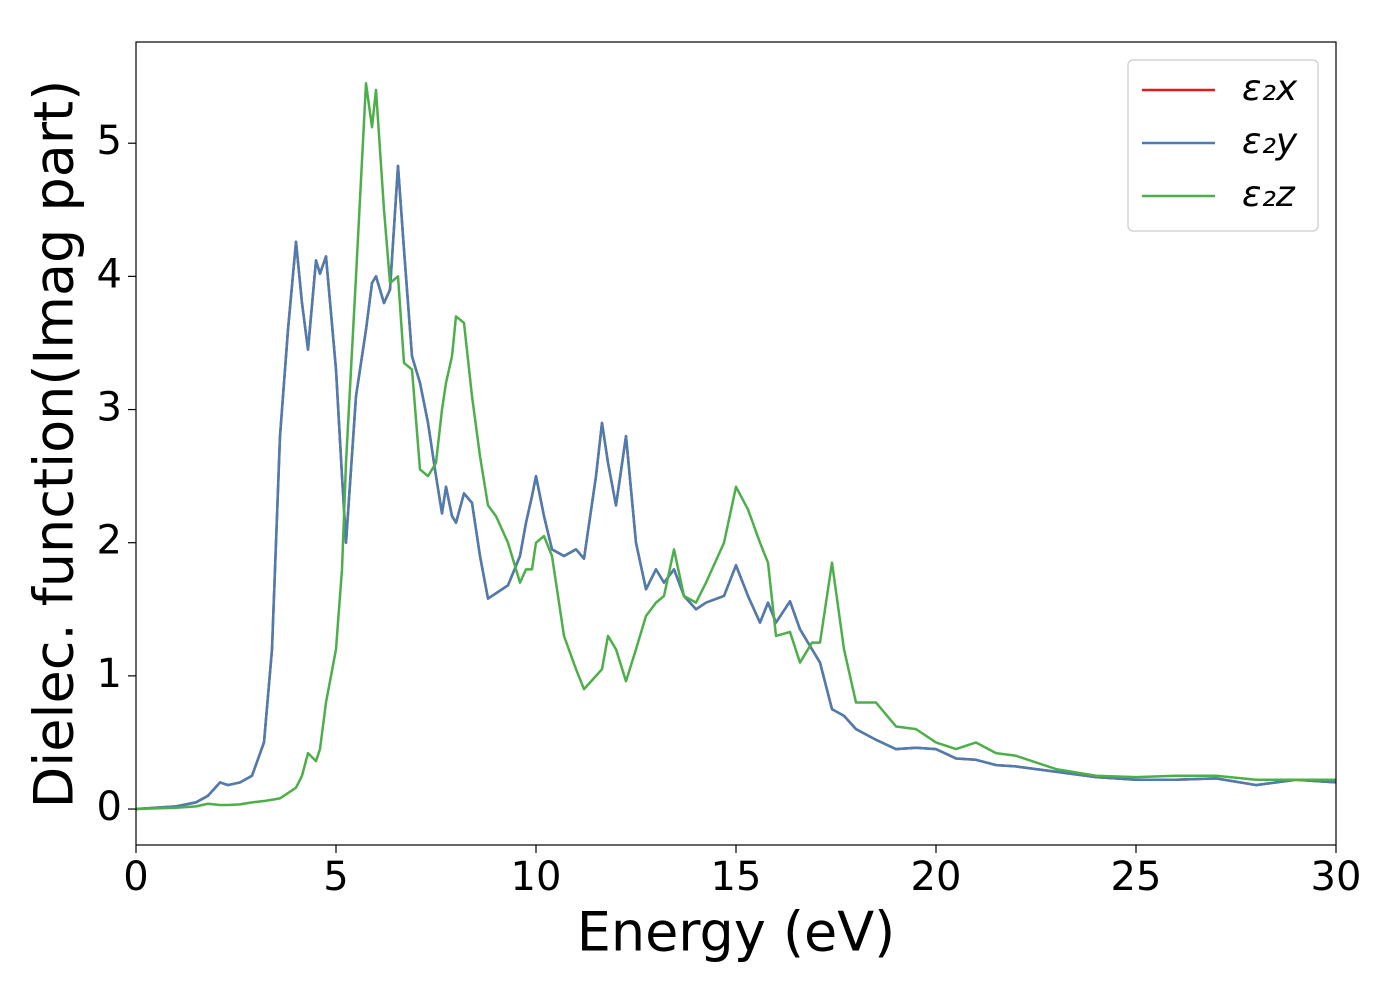  I want to click on x-tick-label: 20, so click(936, 877).